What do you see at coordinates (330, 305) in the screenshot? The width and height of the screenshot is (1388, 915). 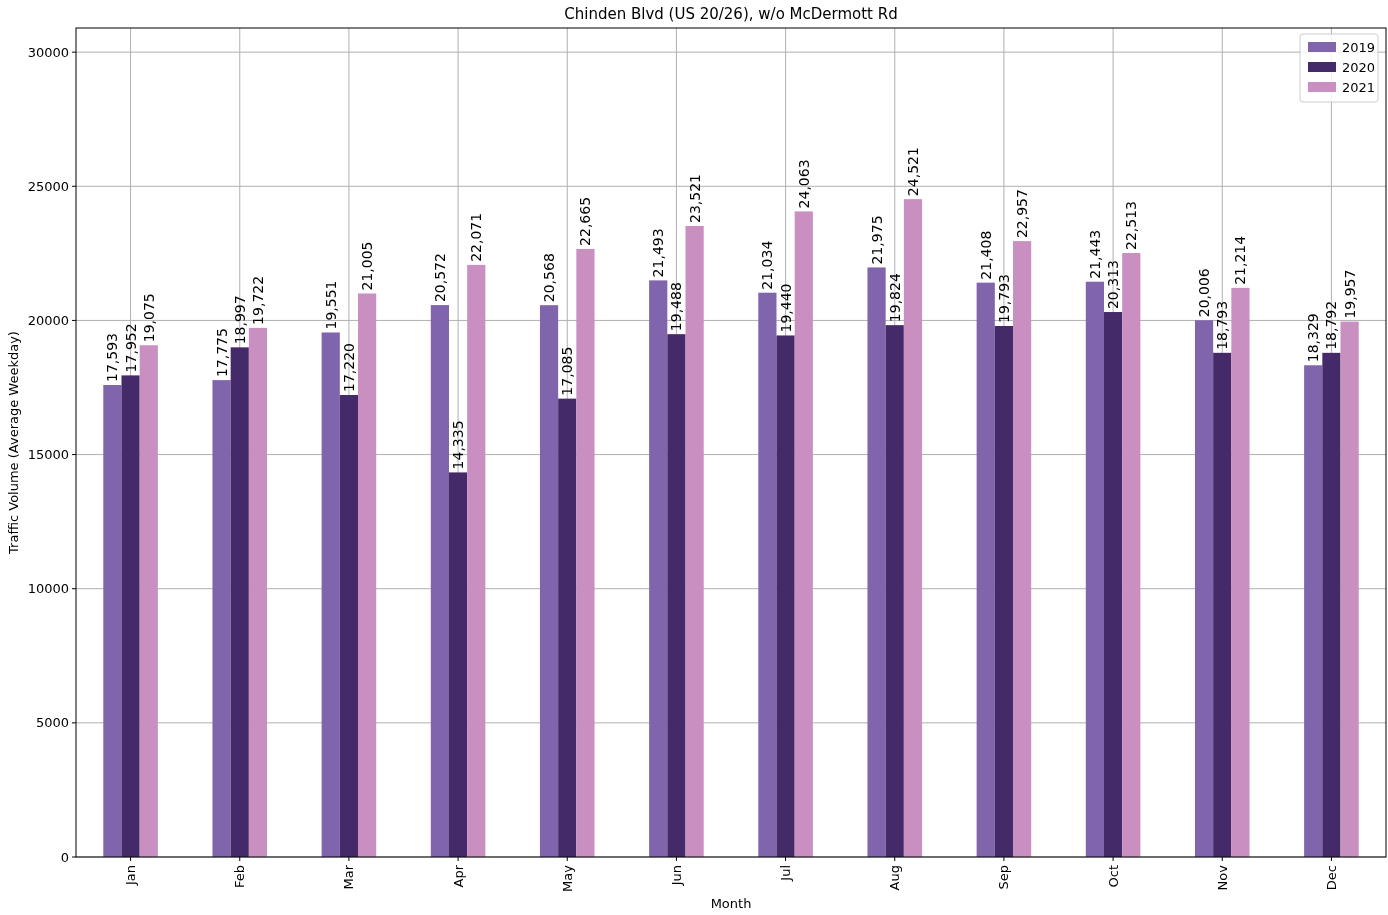 I see `data-label: 19,551` at bounding box center [330, 305].